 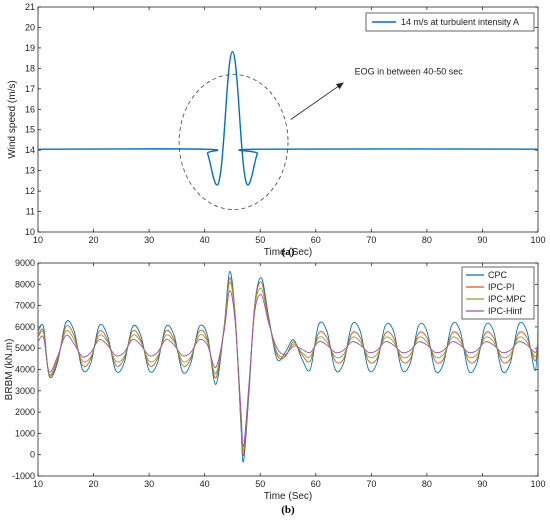 I want to click on y-tick-label: 5000, so click(x=25, y=348).